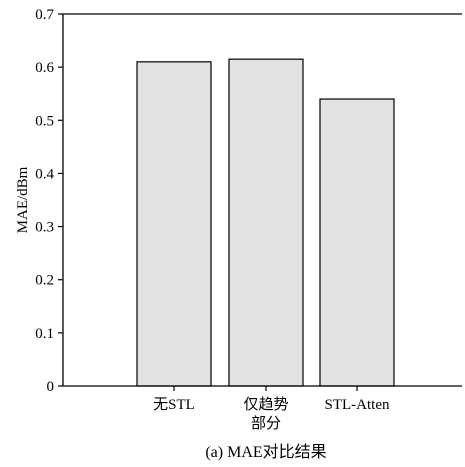  Describe the element at coordinates (49, 201) in the screenshot. I see `y-ticks-group: 0 0.1 0.2 0.3 0.4 0.5 0.6 0.7` at that location.